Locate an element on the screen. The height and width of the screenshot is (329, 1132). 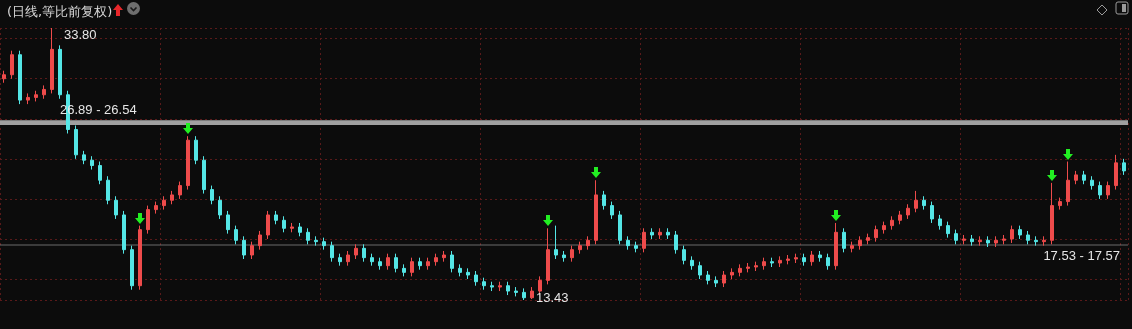
chart-title: (日线,等比前复权) is located at coordinates (60, 11).